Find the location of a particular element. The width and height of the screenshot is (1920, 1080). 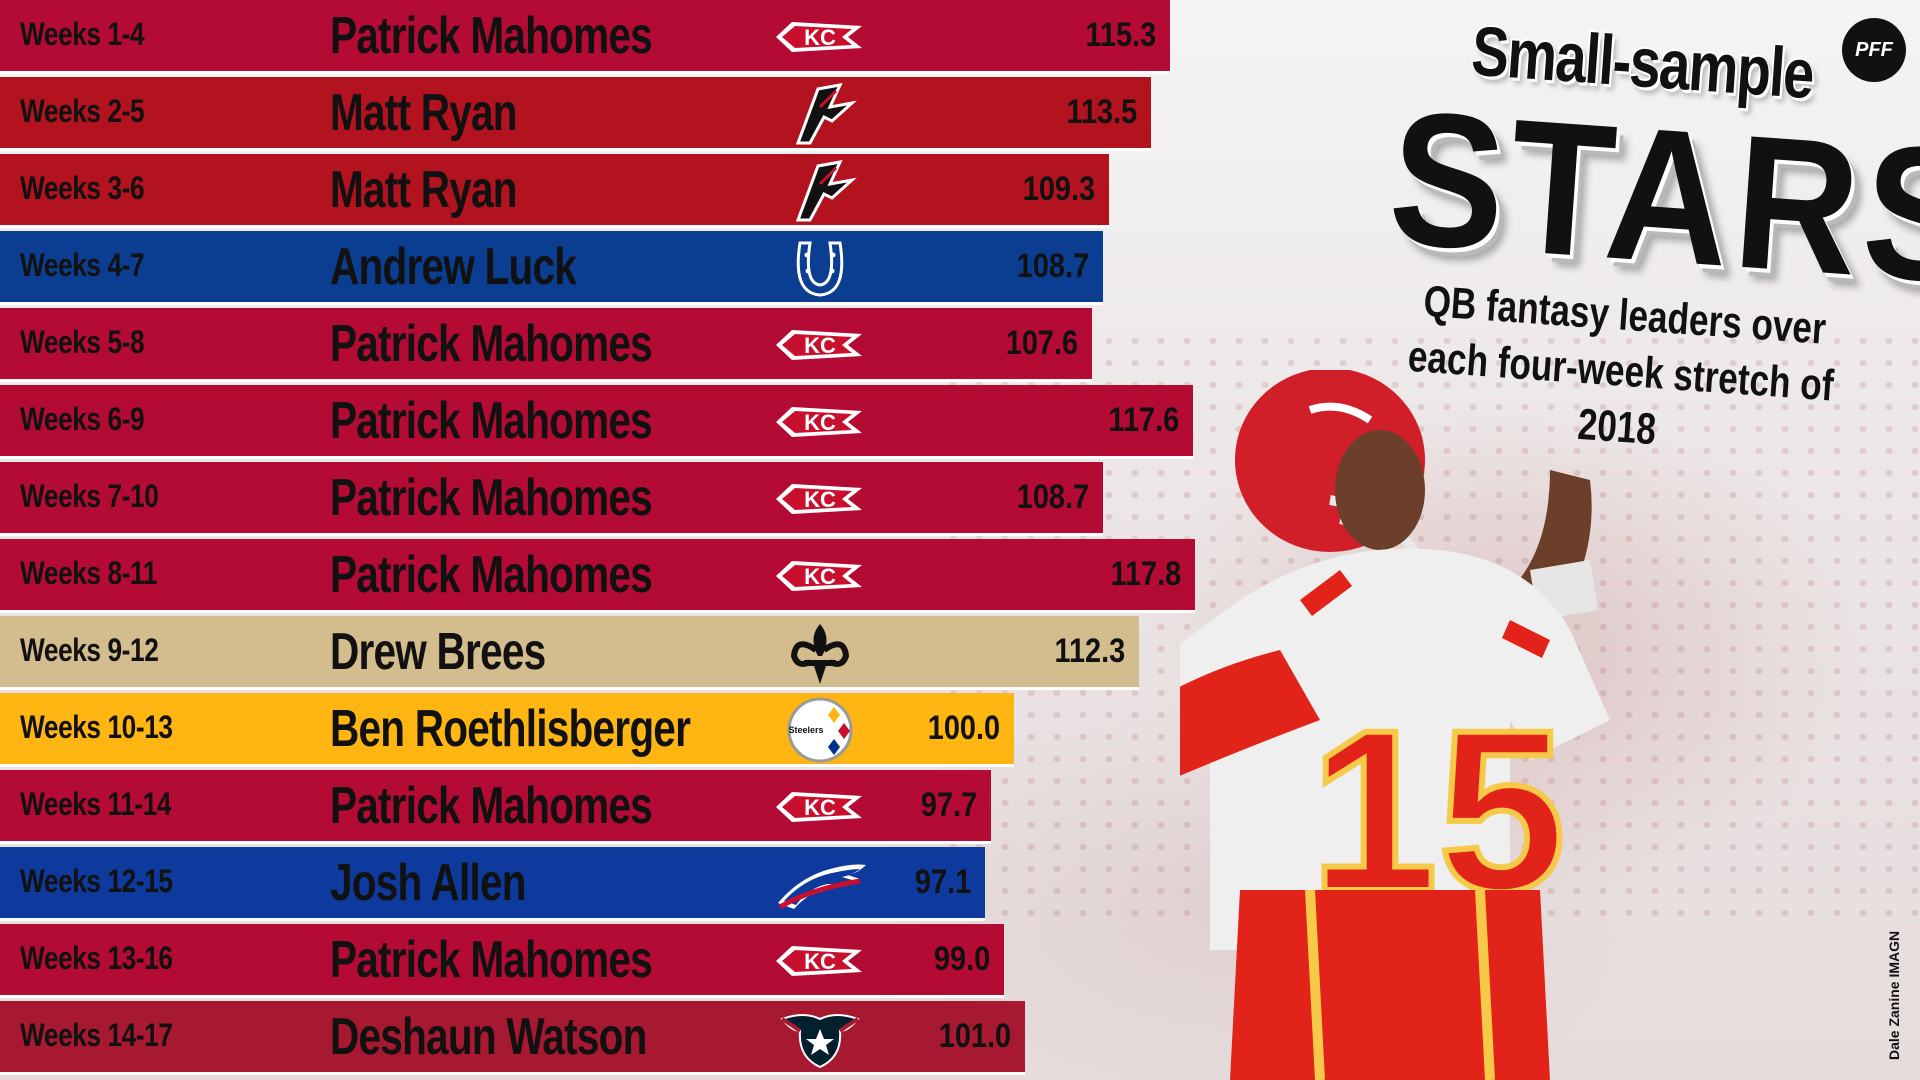

value-label: 101.0 is located at coordinates (974, 1036).